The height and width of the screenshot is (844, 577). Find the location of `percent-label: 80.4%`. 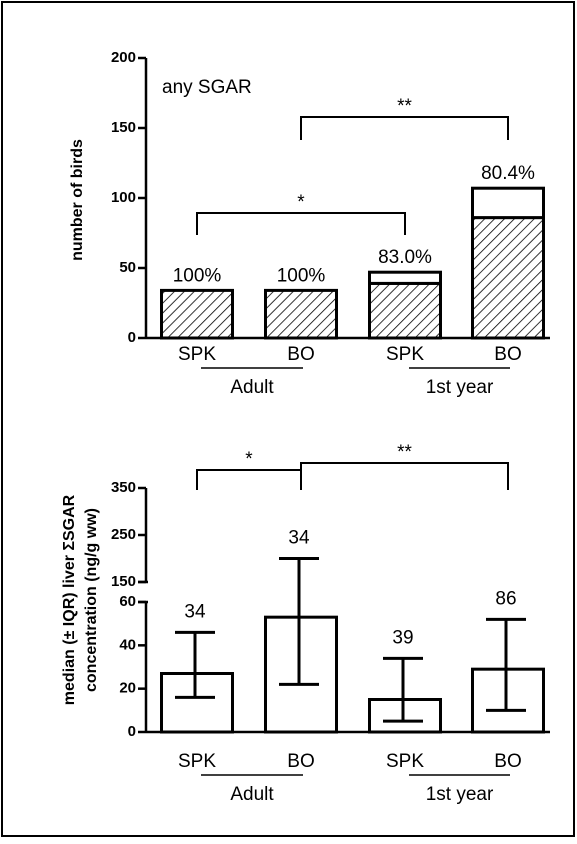

percent-label: 80.4% is located at coordinates (508, 173).